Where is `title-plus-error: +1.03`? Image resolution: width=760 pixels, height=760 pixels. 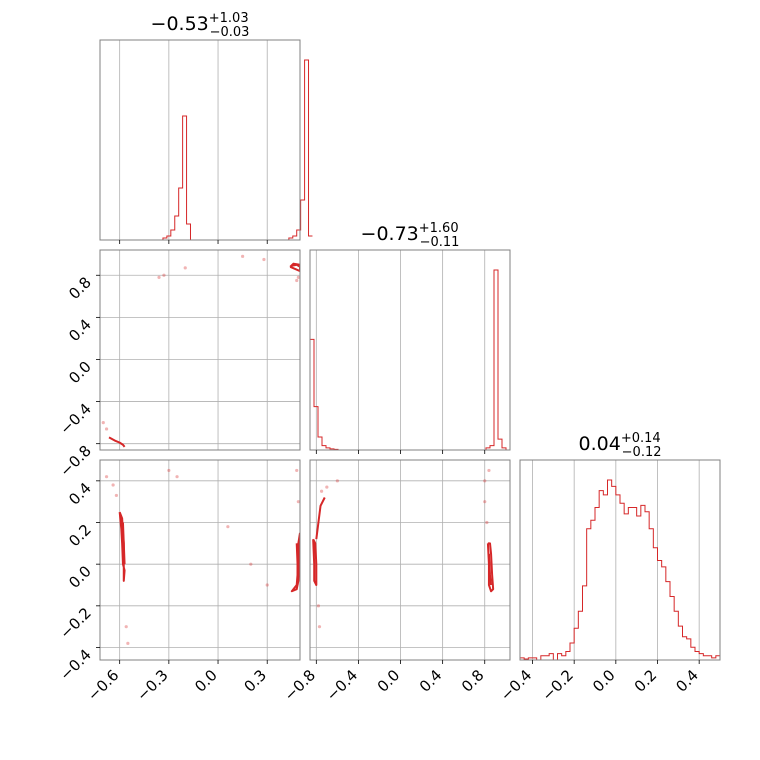
title-plus-error: +1.03 is located at coordinates (229, 18).